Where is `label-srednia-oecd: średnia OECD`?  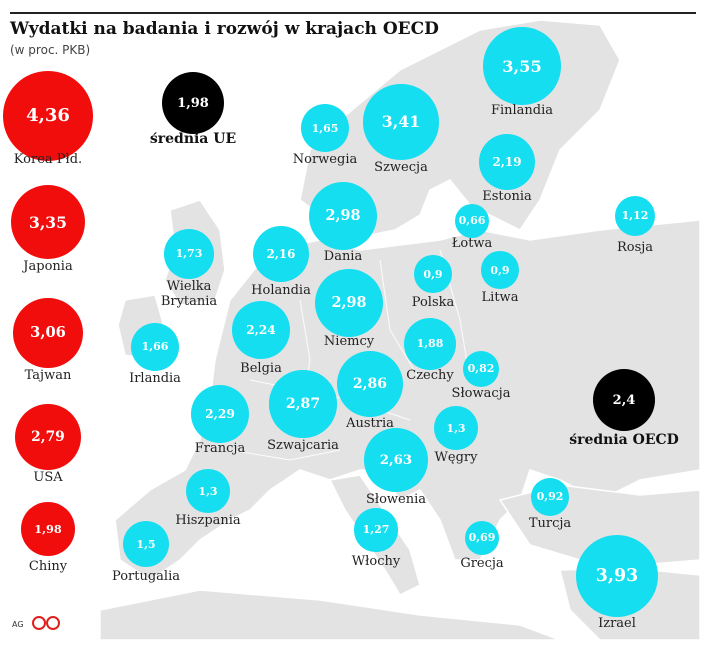 label-srednia-oecd: średnia OECD is located at coordinates (624, 440).